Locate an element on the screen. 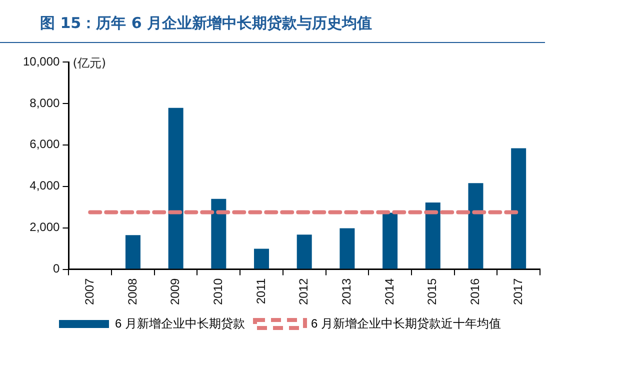  x-tick-label: 2007 is located at coordinates (89, 292).